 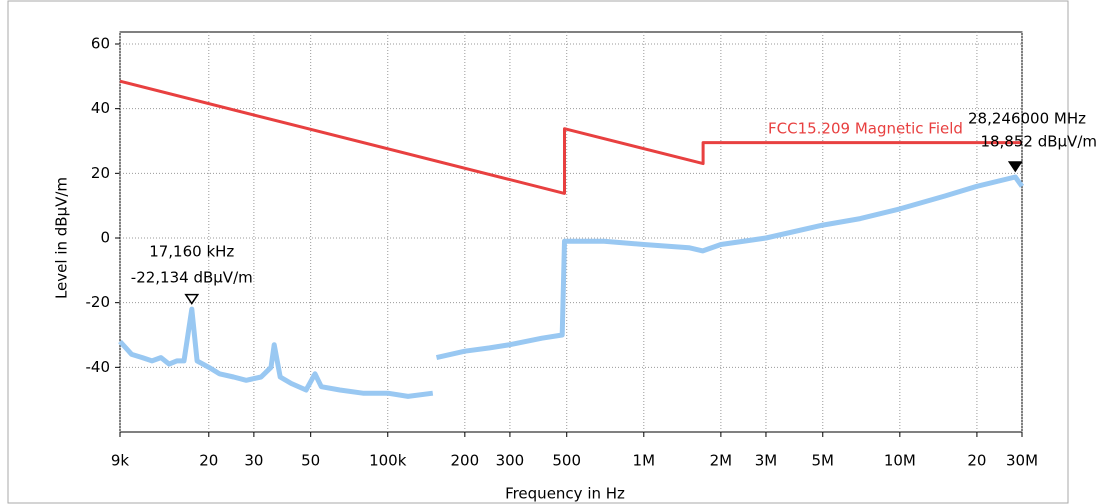 I want to click on x-tick-label: 9k, so click(x=120, y=461).